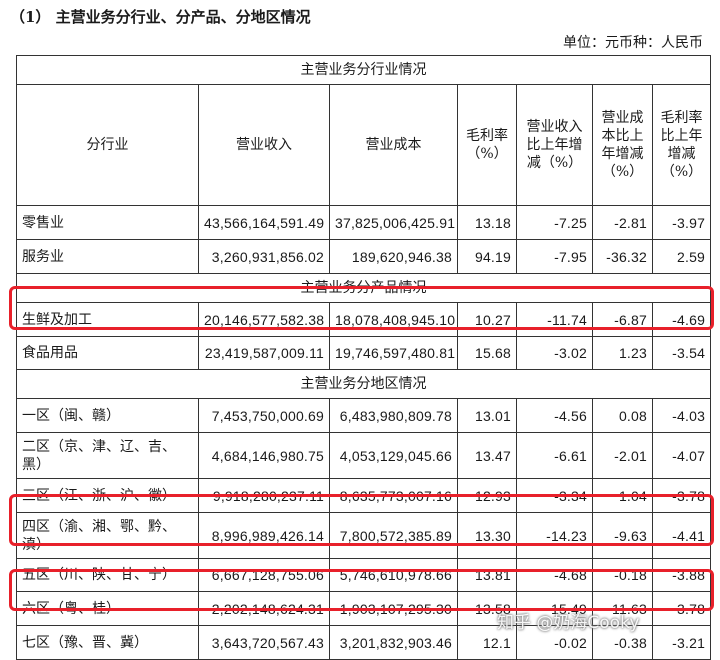  I want to click on cell-cost-change: 1.04, so click(622, 495).